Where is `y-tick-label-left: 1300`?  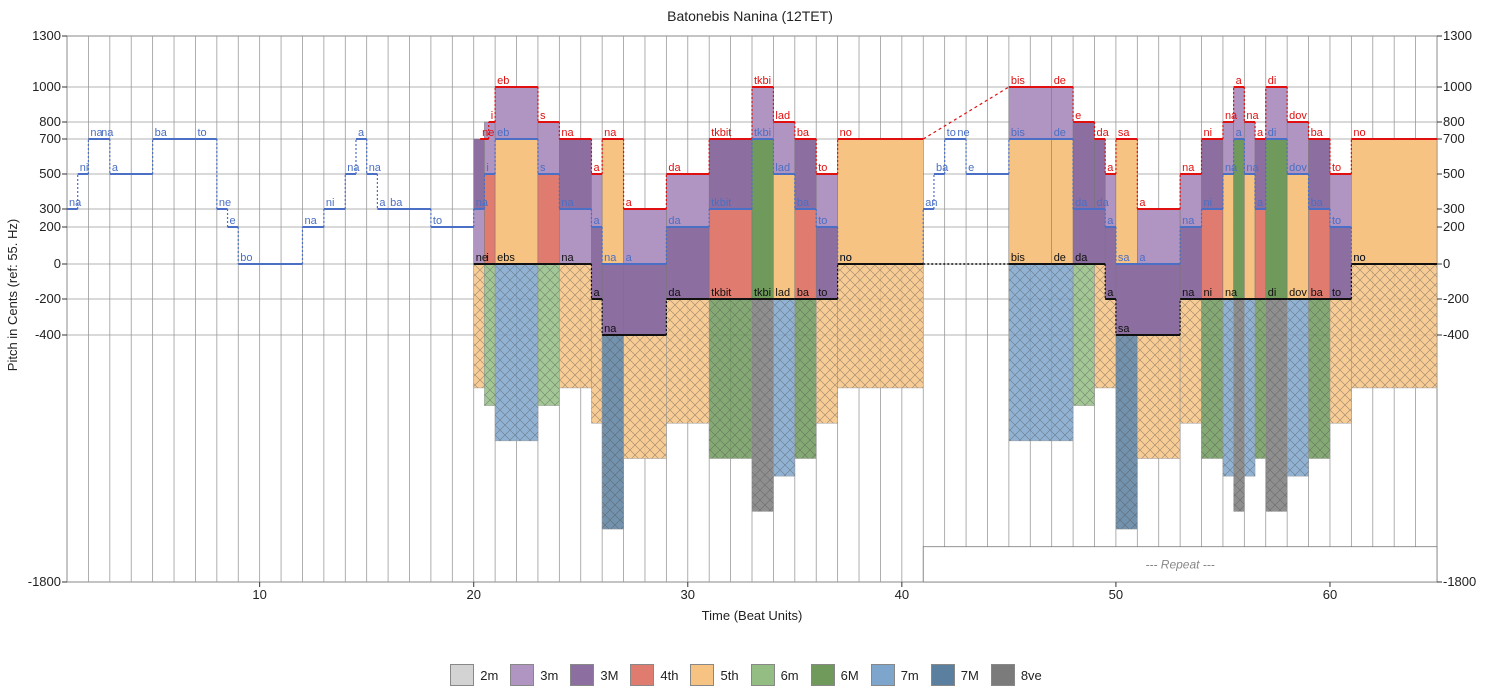
y-tick-label-left: 1300 is located at coordinates (46, 35).